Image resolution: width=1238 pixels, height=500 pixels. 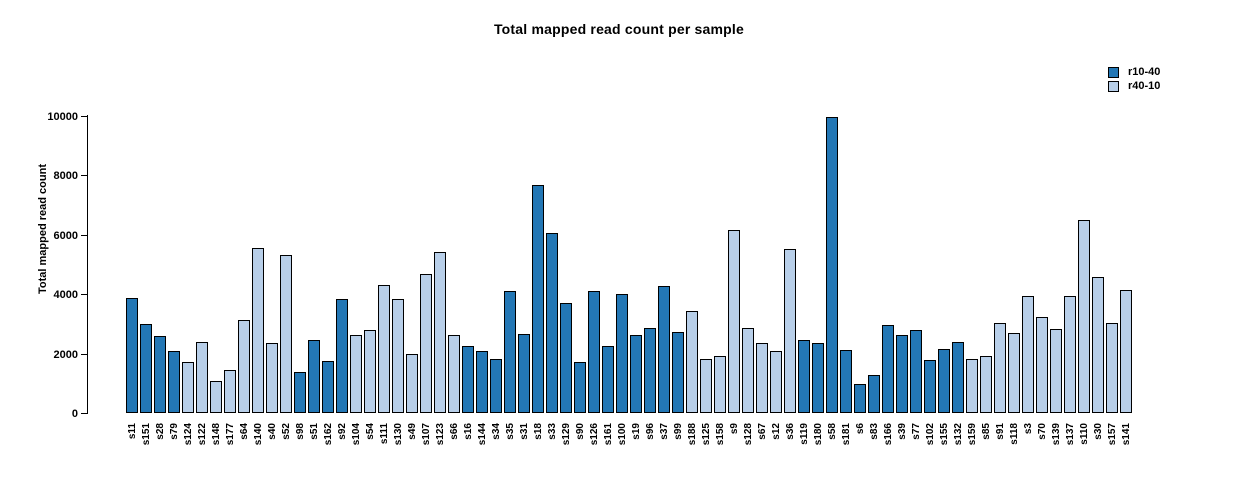 What do you see at coordinates (1014, 373) in the screenshot?
I see `bar-s118` at bounding box center [1014, 373].